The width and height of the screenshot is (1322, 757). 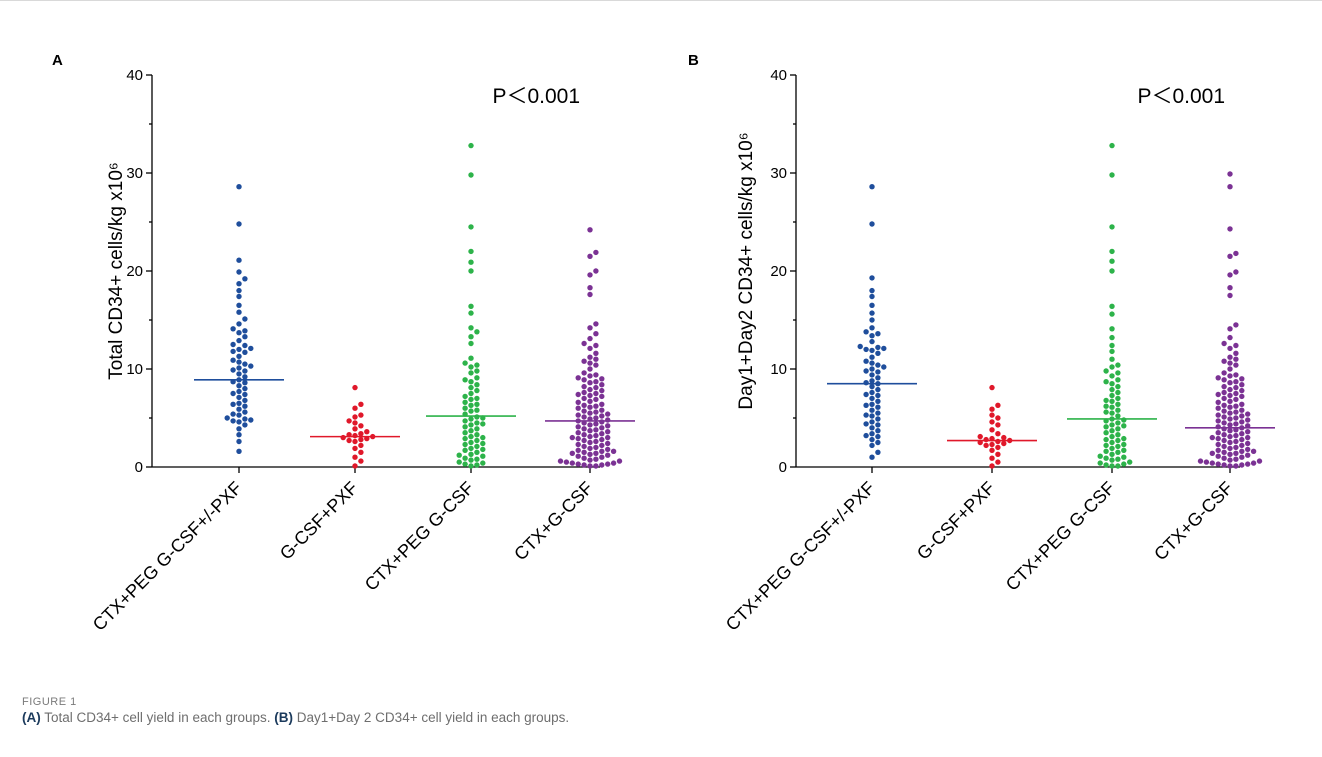 What do you see at coordinates (1193, 521) in the screenshot?
I see `x-category-label: CTX+G-CSF` at bounding box center [1193, 521].